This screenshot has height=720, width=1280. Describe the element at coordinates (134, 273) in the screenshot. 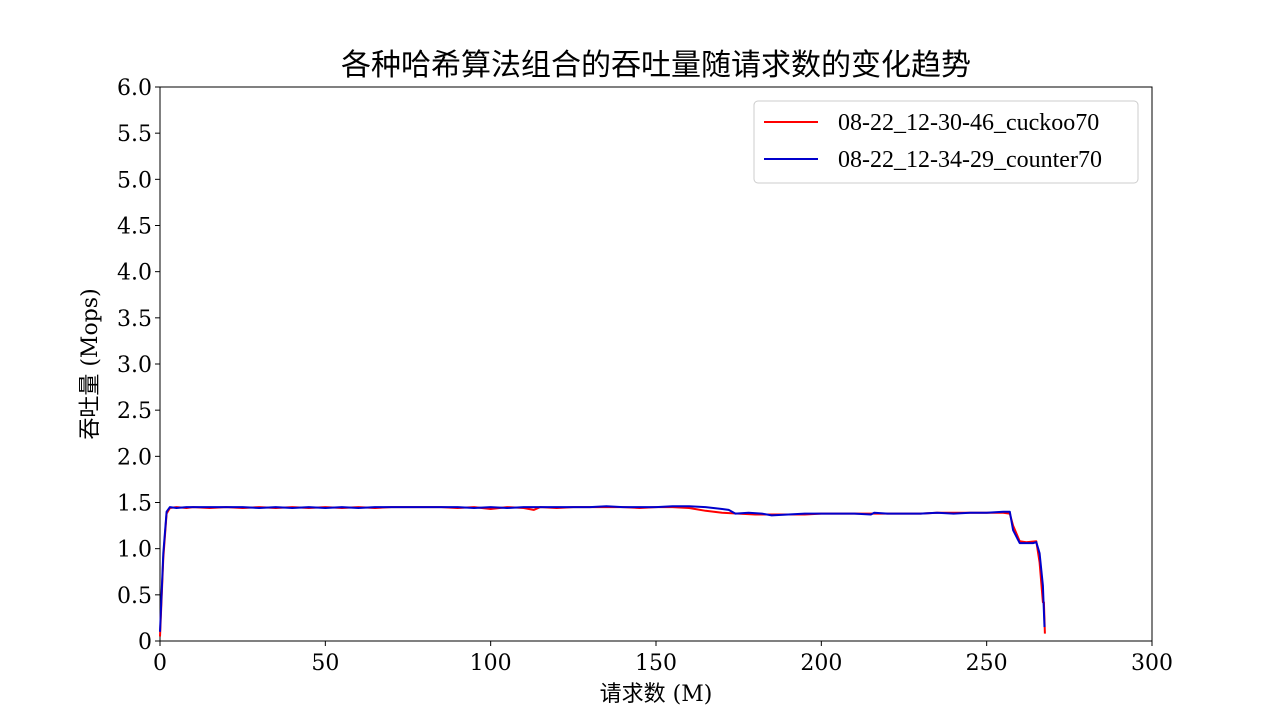

I see `y-tick-label: 4.0` at that location.